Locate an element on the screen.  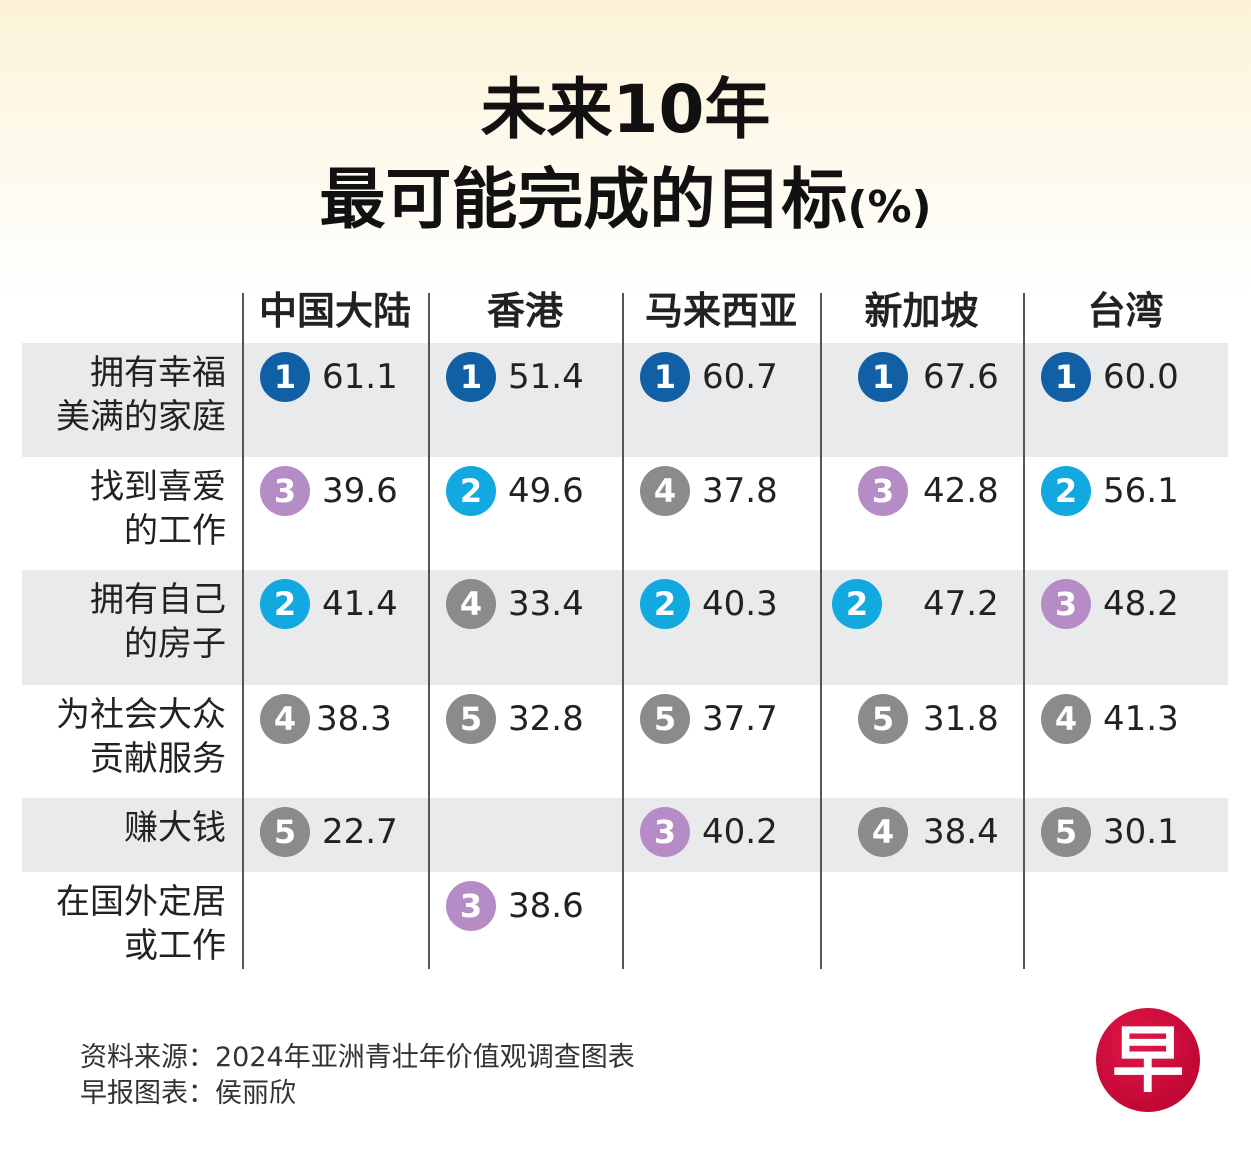
row-label: 拥有自己 的房子 is located at coordinates (124, 622).